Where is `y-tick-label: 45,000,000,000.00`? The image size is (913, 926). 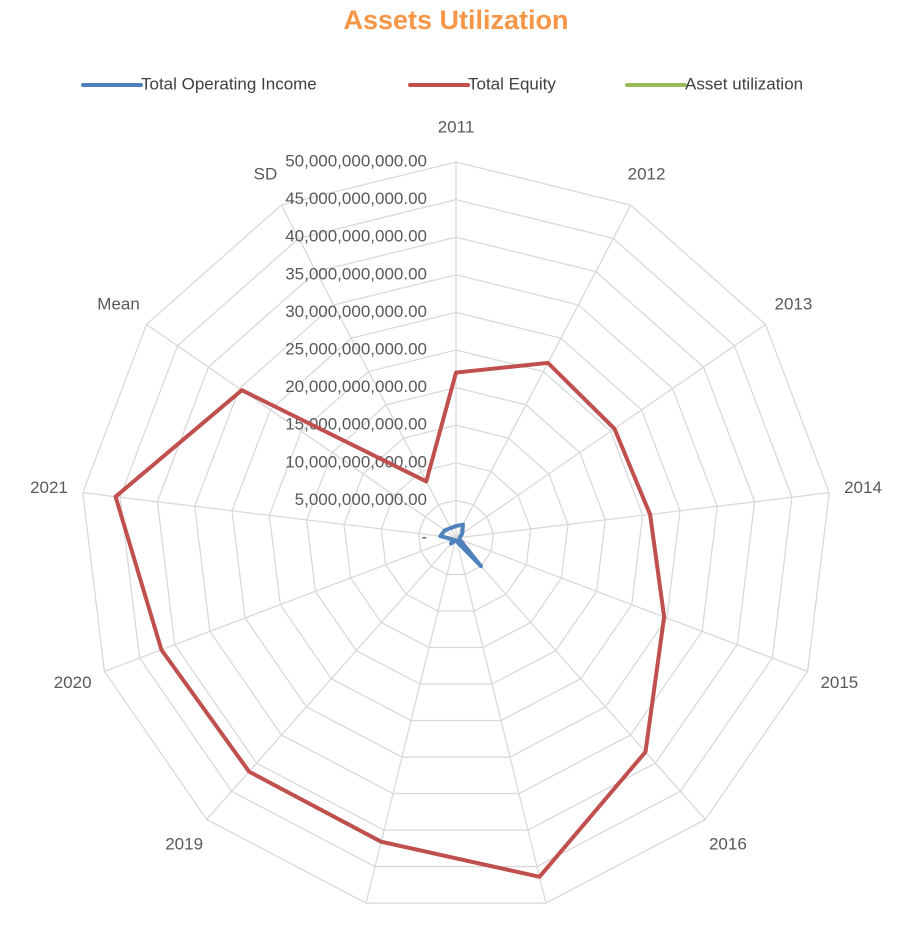 y-tick-label: 45,000,000,000.00 is located at coordinates (356, 198).